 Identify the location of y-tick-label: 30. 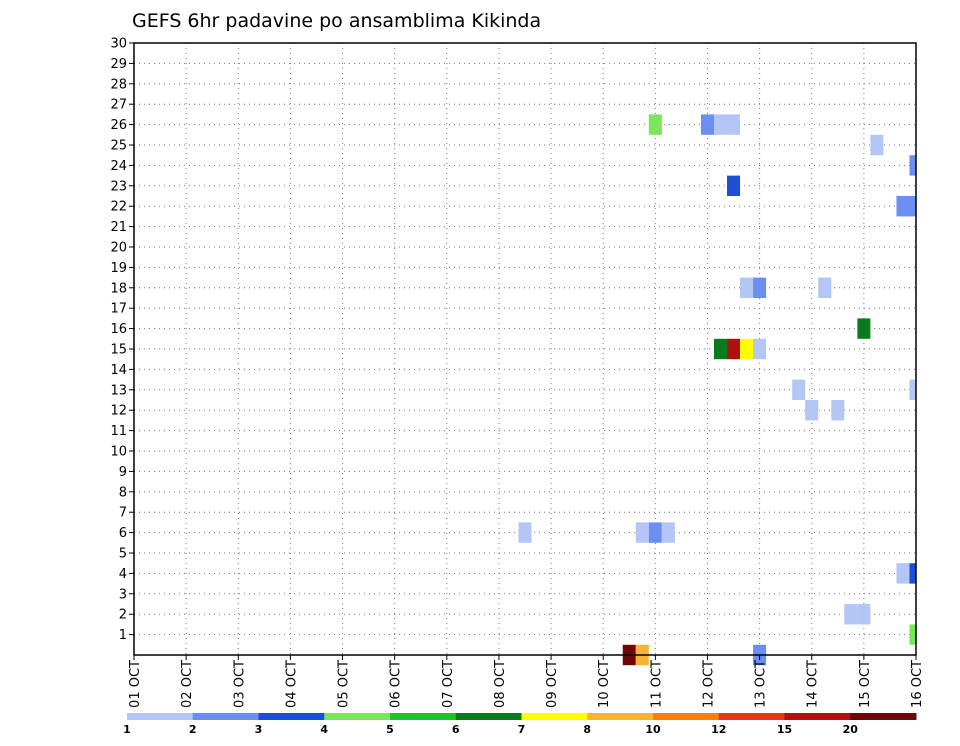
(118, 44).